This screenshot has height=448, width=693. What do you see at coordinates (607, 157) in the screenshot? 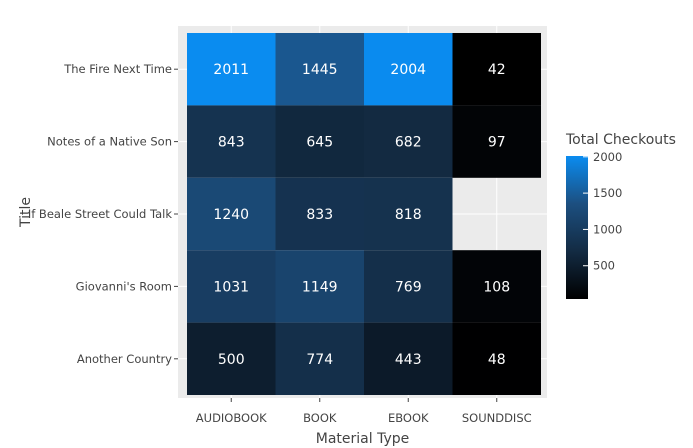
I see `legend-tick-label: 2000` at bounding box center [607, 157].